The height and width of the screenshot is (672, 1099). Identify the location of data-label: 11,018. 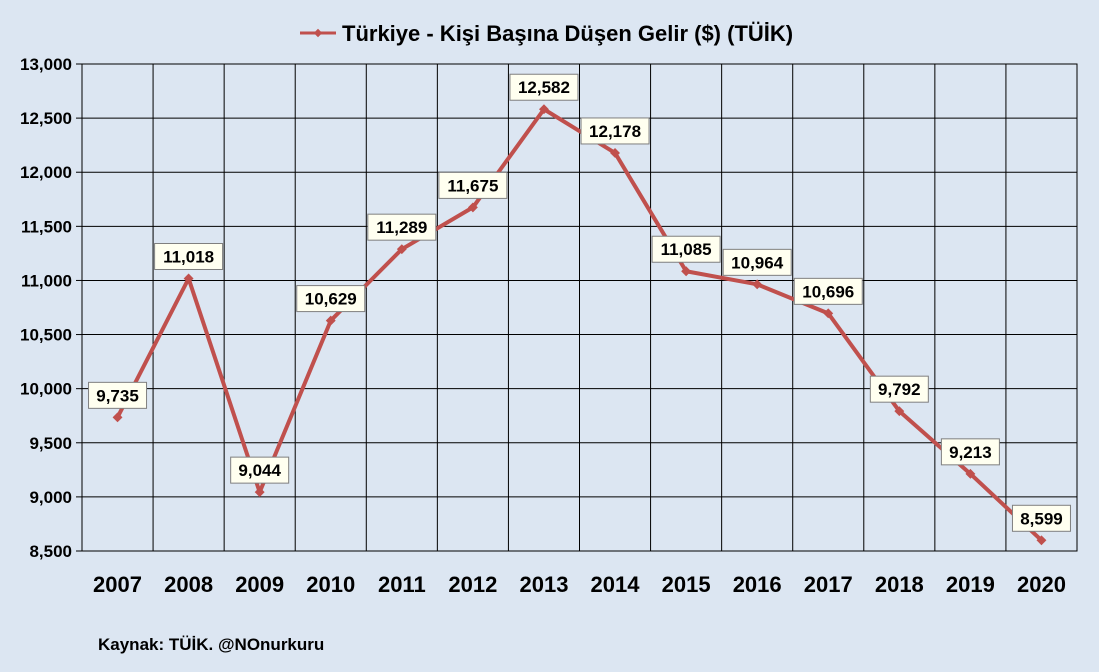
(189, 256).